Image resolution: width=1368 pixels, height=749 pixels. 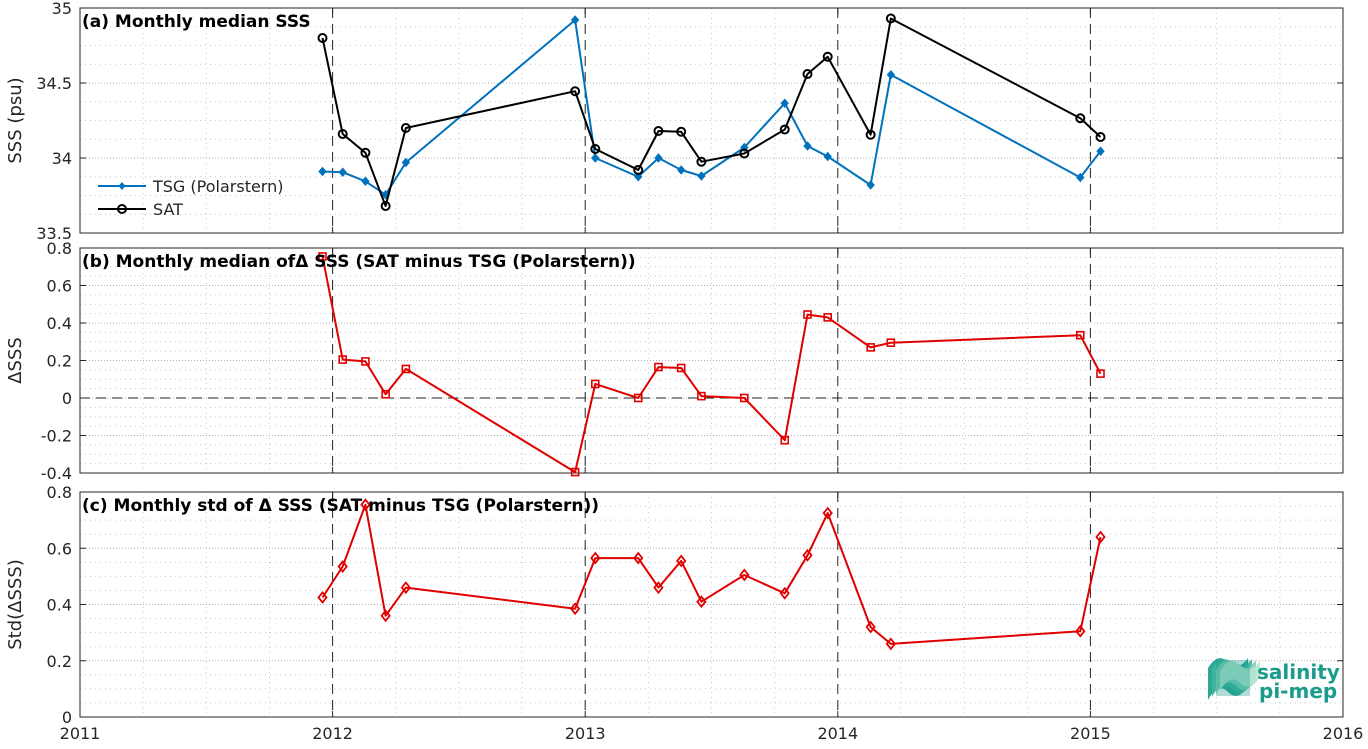 I want to click on legend: TSG (Polarstern) SAT, so click(x=190, y=198).